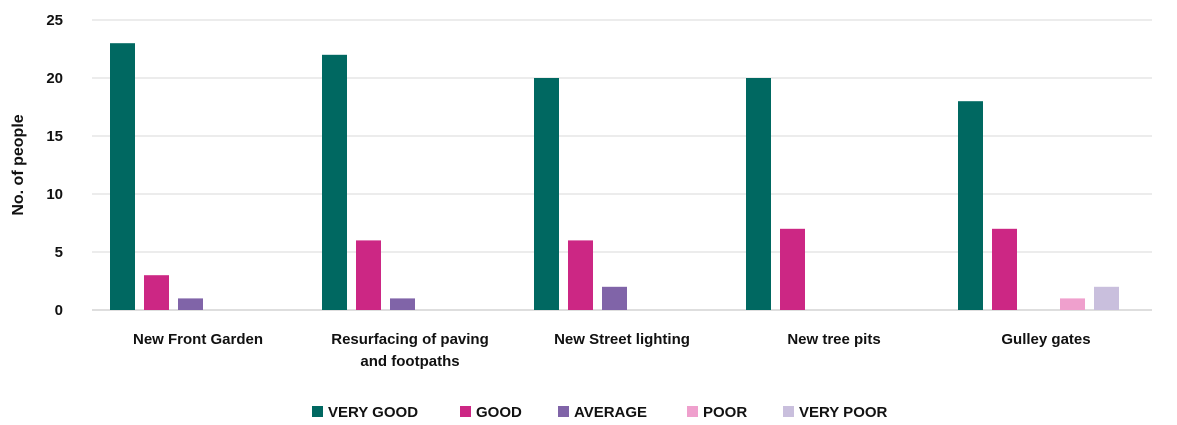  Describe the element at coordinates (54, 20) in the screenshot. I see `y-tick-label: 25` at that location.